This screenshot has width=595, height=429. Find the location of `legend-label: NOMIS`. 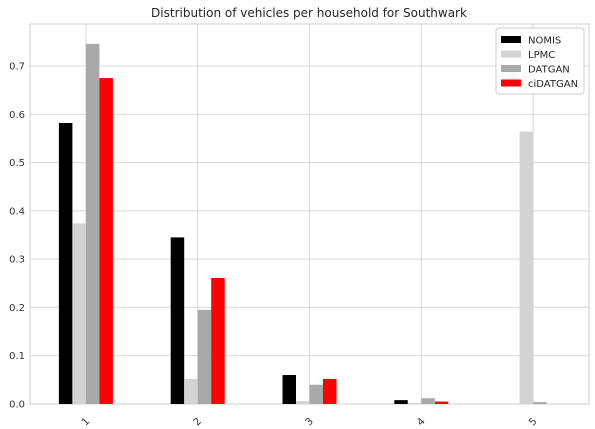

legend-label: NOMIS is located at coordinates (544, 41).